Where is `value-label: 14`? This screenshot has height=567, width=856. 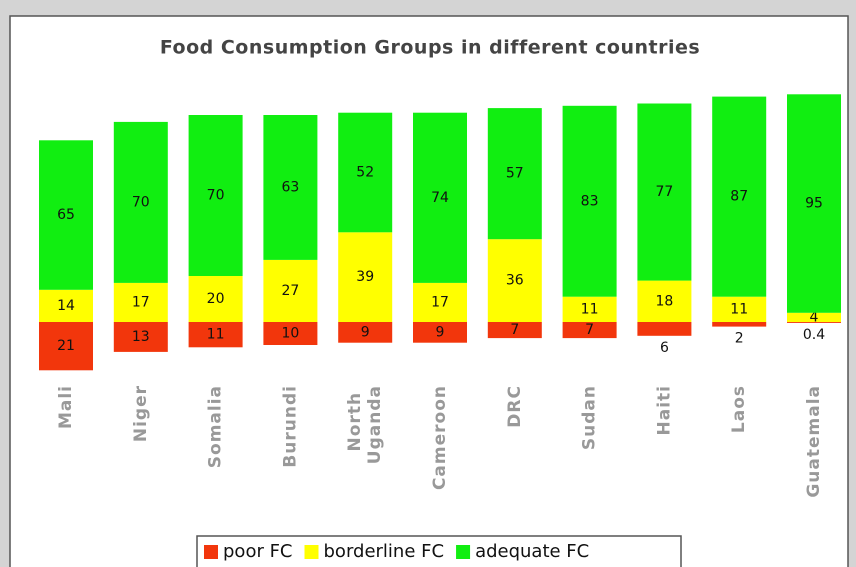
value-label: 14 is located at coordinates (66, 306).